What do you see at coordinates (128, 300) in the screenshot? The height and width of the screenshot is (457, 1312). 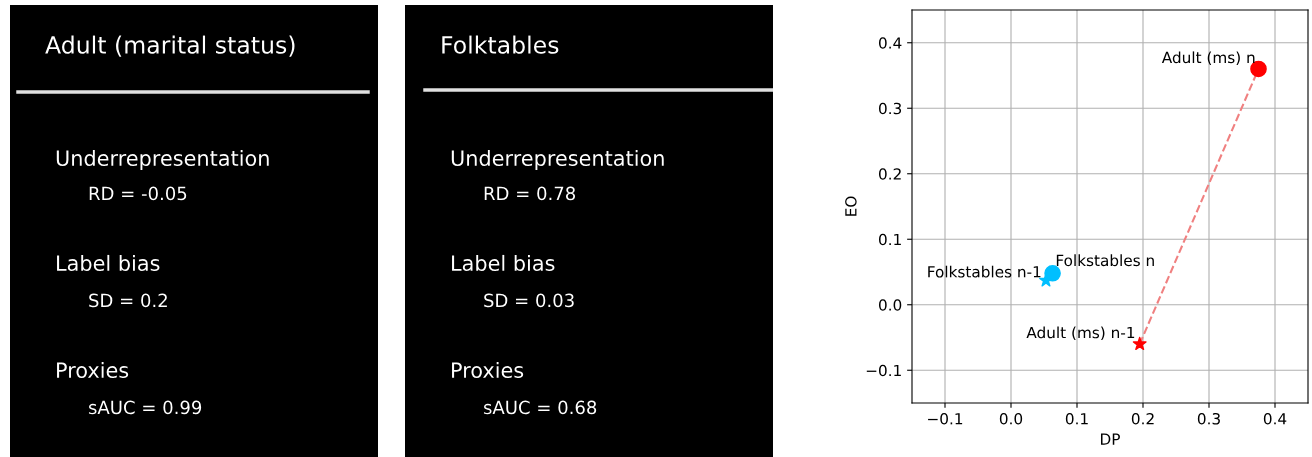 I see `text: SD = 0.2` at bounding box center [128, 300].